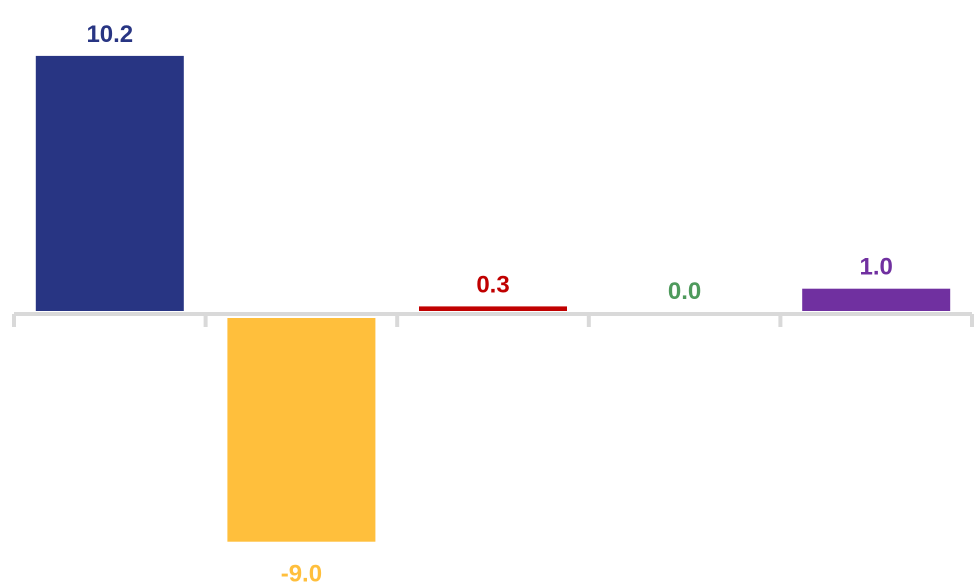 Image resolution: width=974 pixels, height=588 pixels. Describe the element at coordinates (684, 291) in the screenshot. I see `data-label-4: 0.0` at that location.